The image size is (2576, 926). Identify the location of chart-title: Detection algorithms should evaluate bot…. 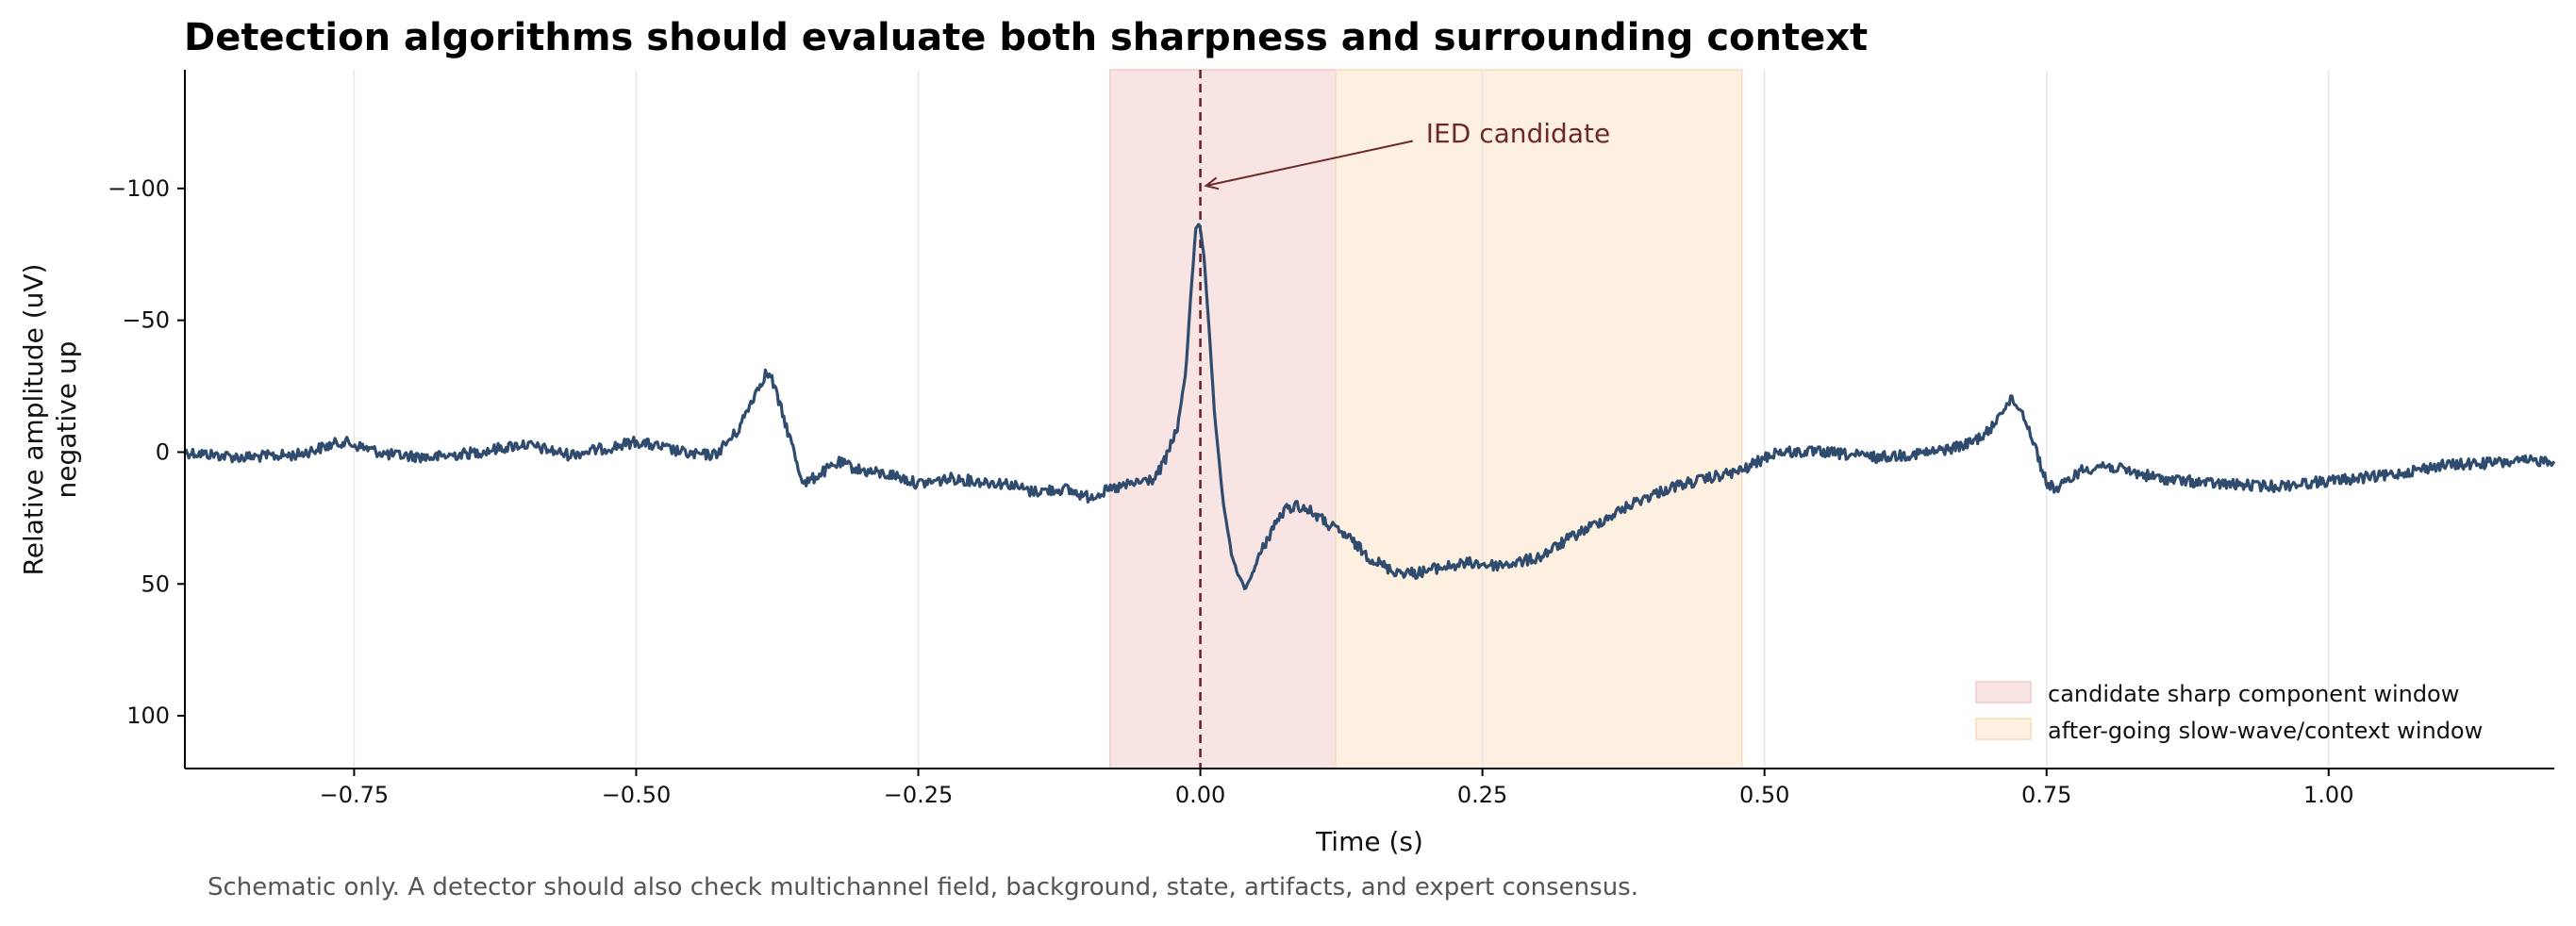
(1026, 37).